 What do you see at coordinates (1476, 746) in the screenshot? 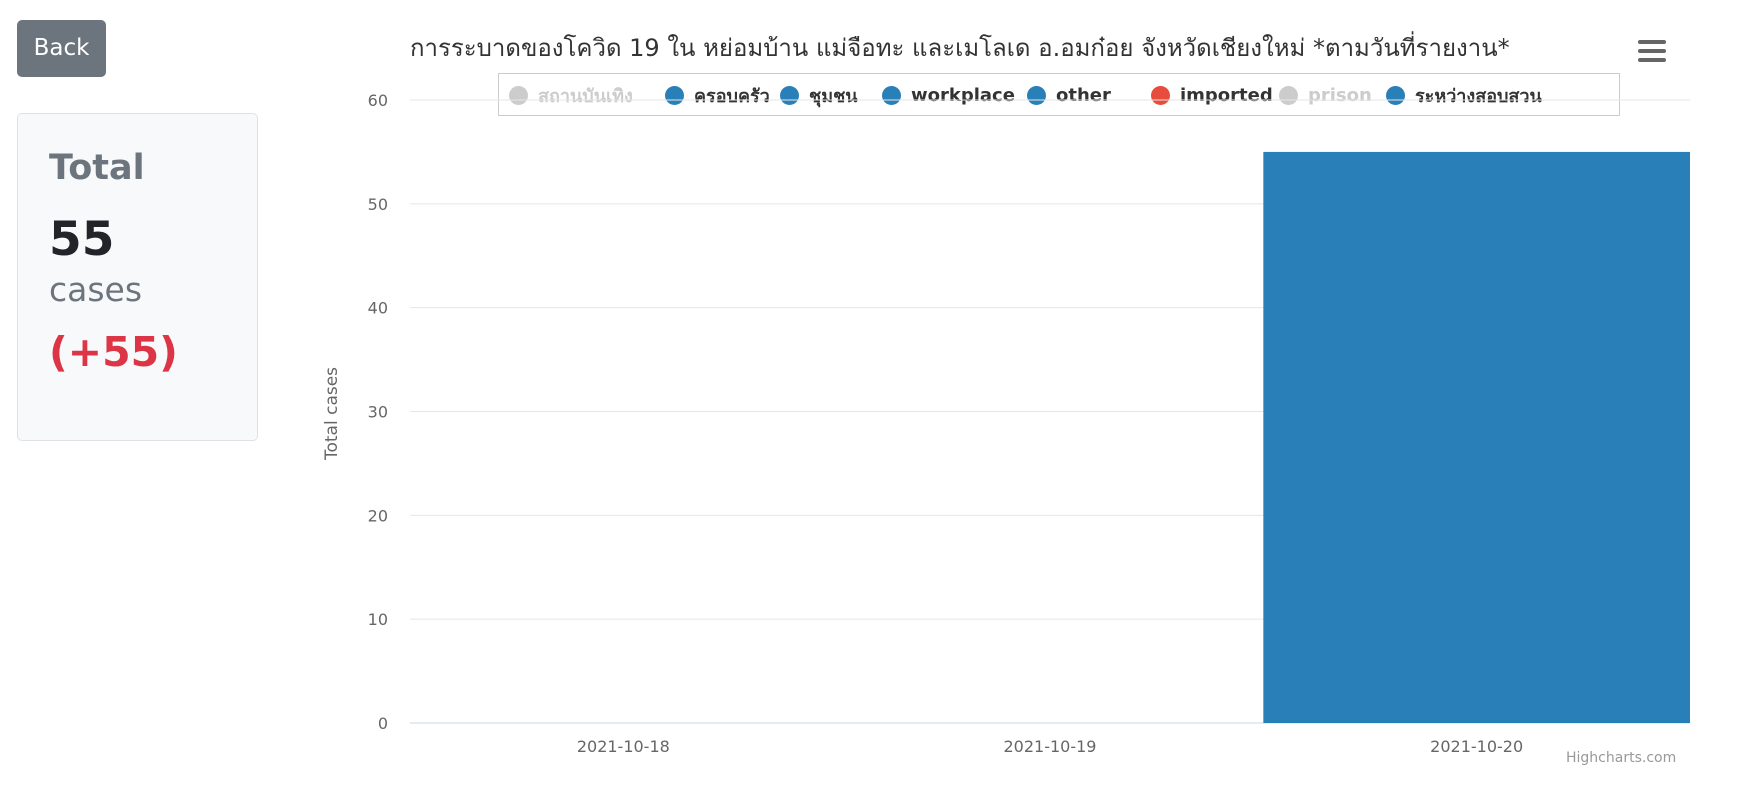
I see `x-tick-label: 2021-10-20` at bounding box center [1476, 746].